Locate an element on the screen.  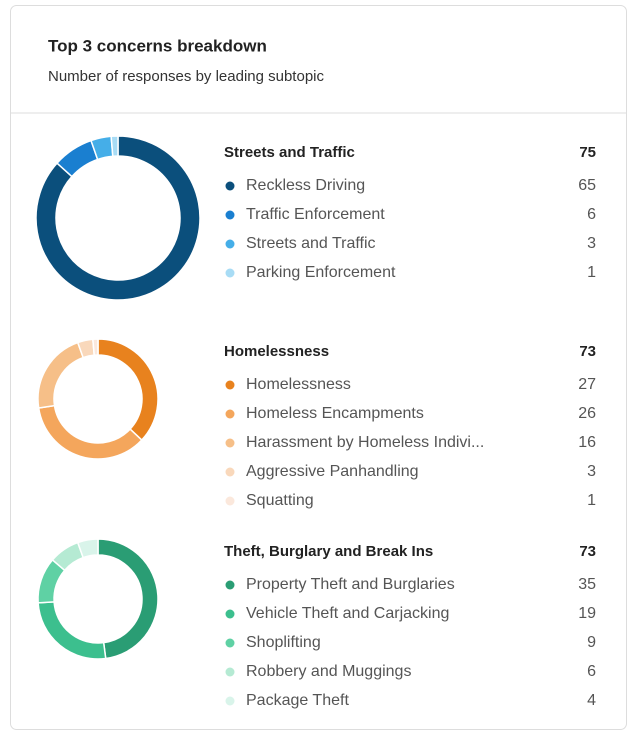
legend-value: 26 is located at coordinates (587, 413).